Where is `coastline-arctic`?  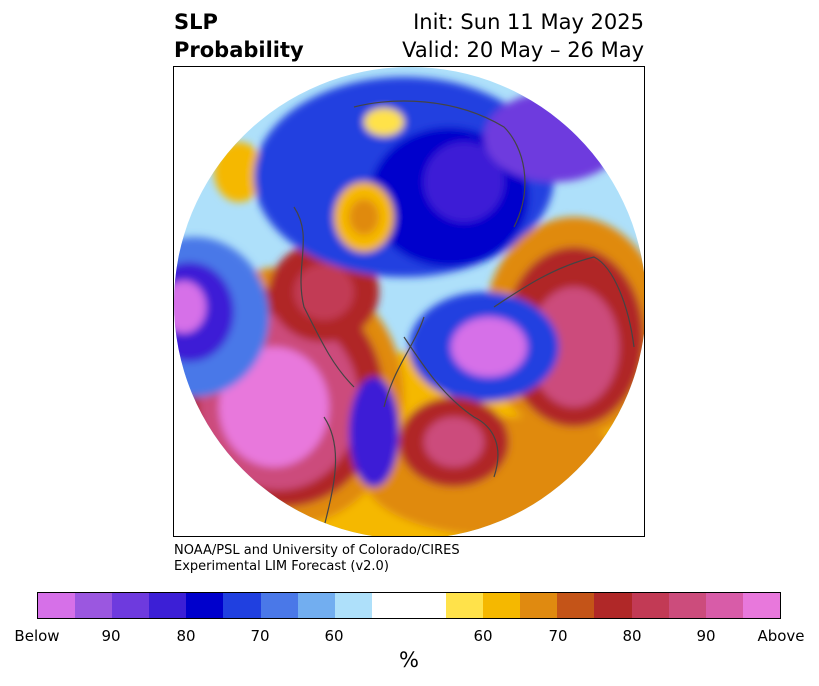
coastline-arctic is located at coordinates (439, 164).